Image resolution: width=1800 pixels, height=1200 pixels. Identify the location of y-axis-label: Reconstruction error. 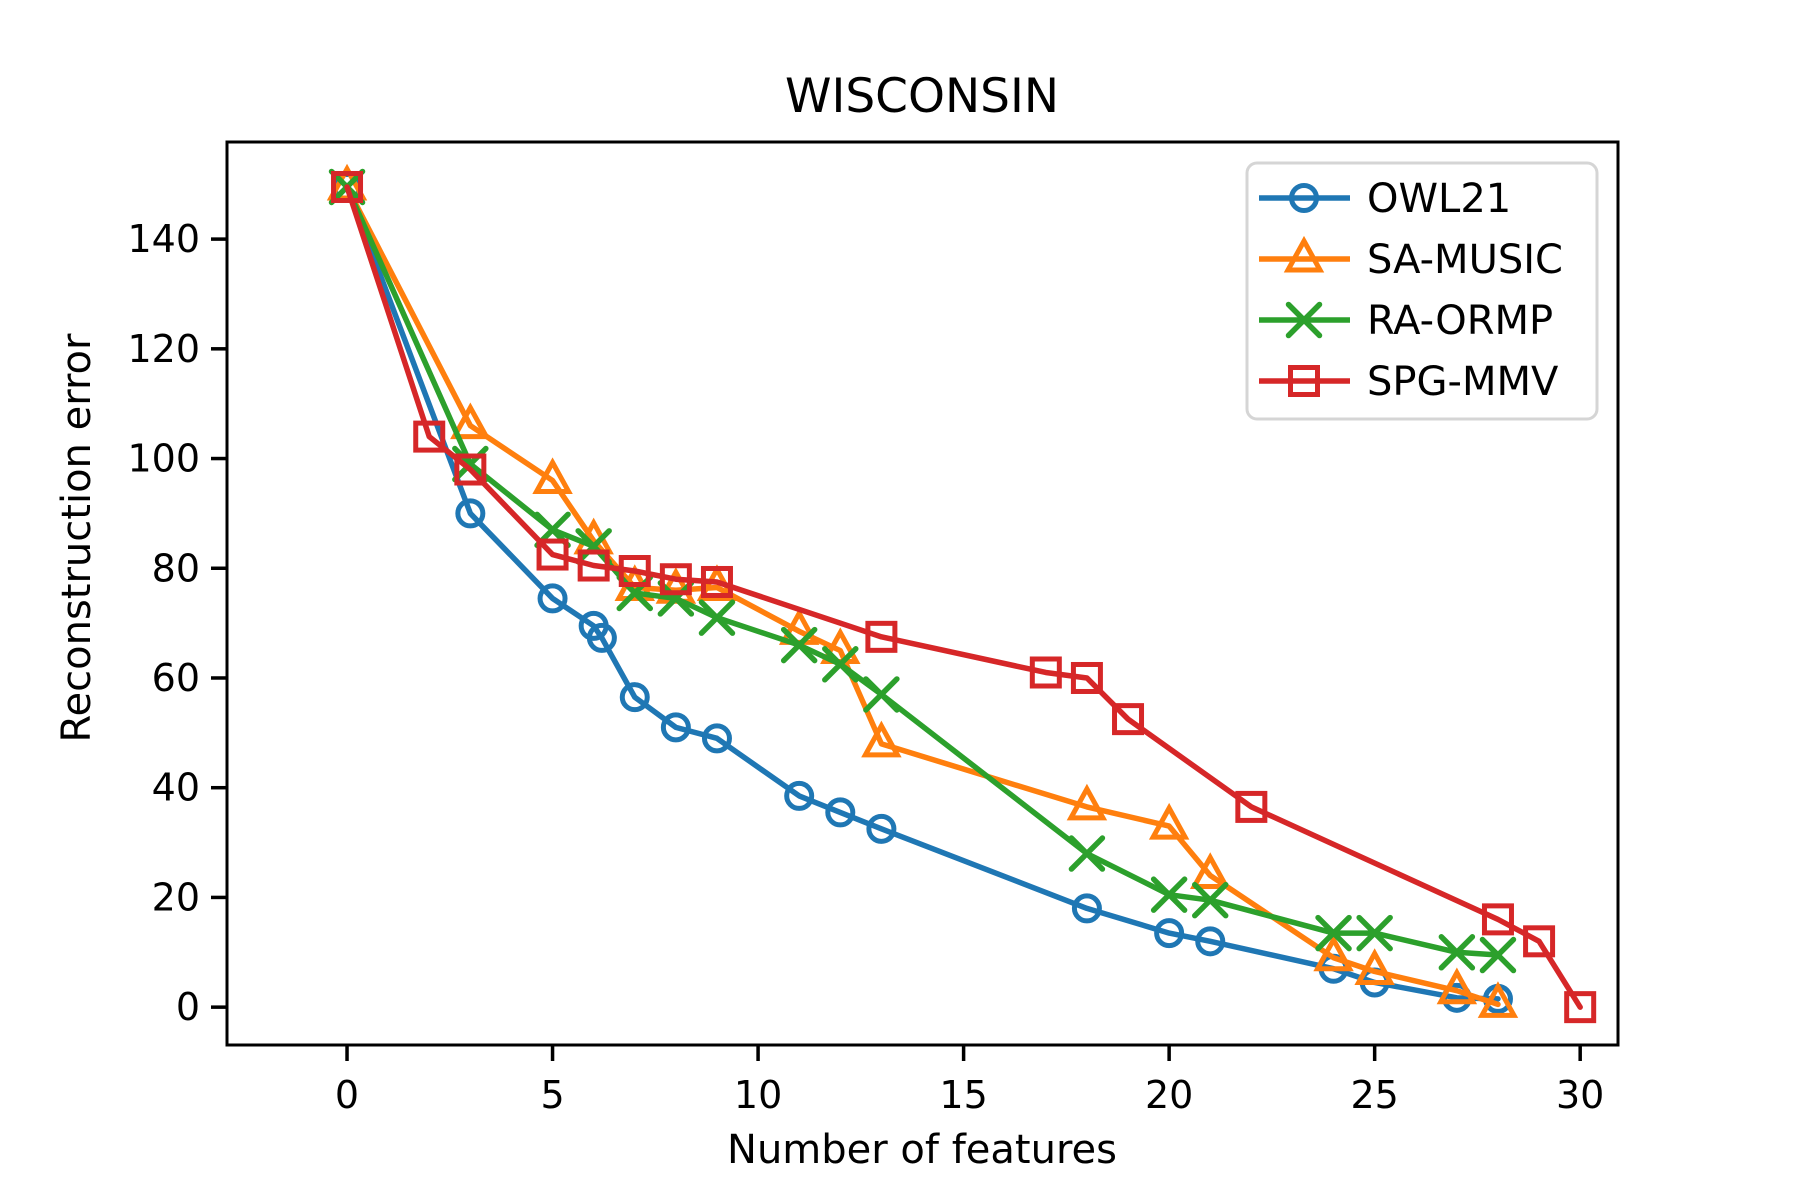
(77, 537).